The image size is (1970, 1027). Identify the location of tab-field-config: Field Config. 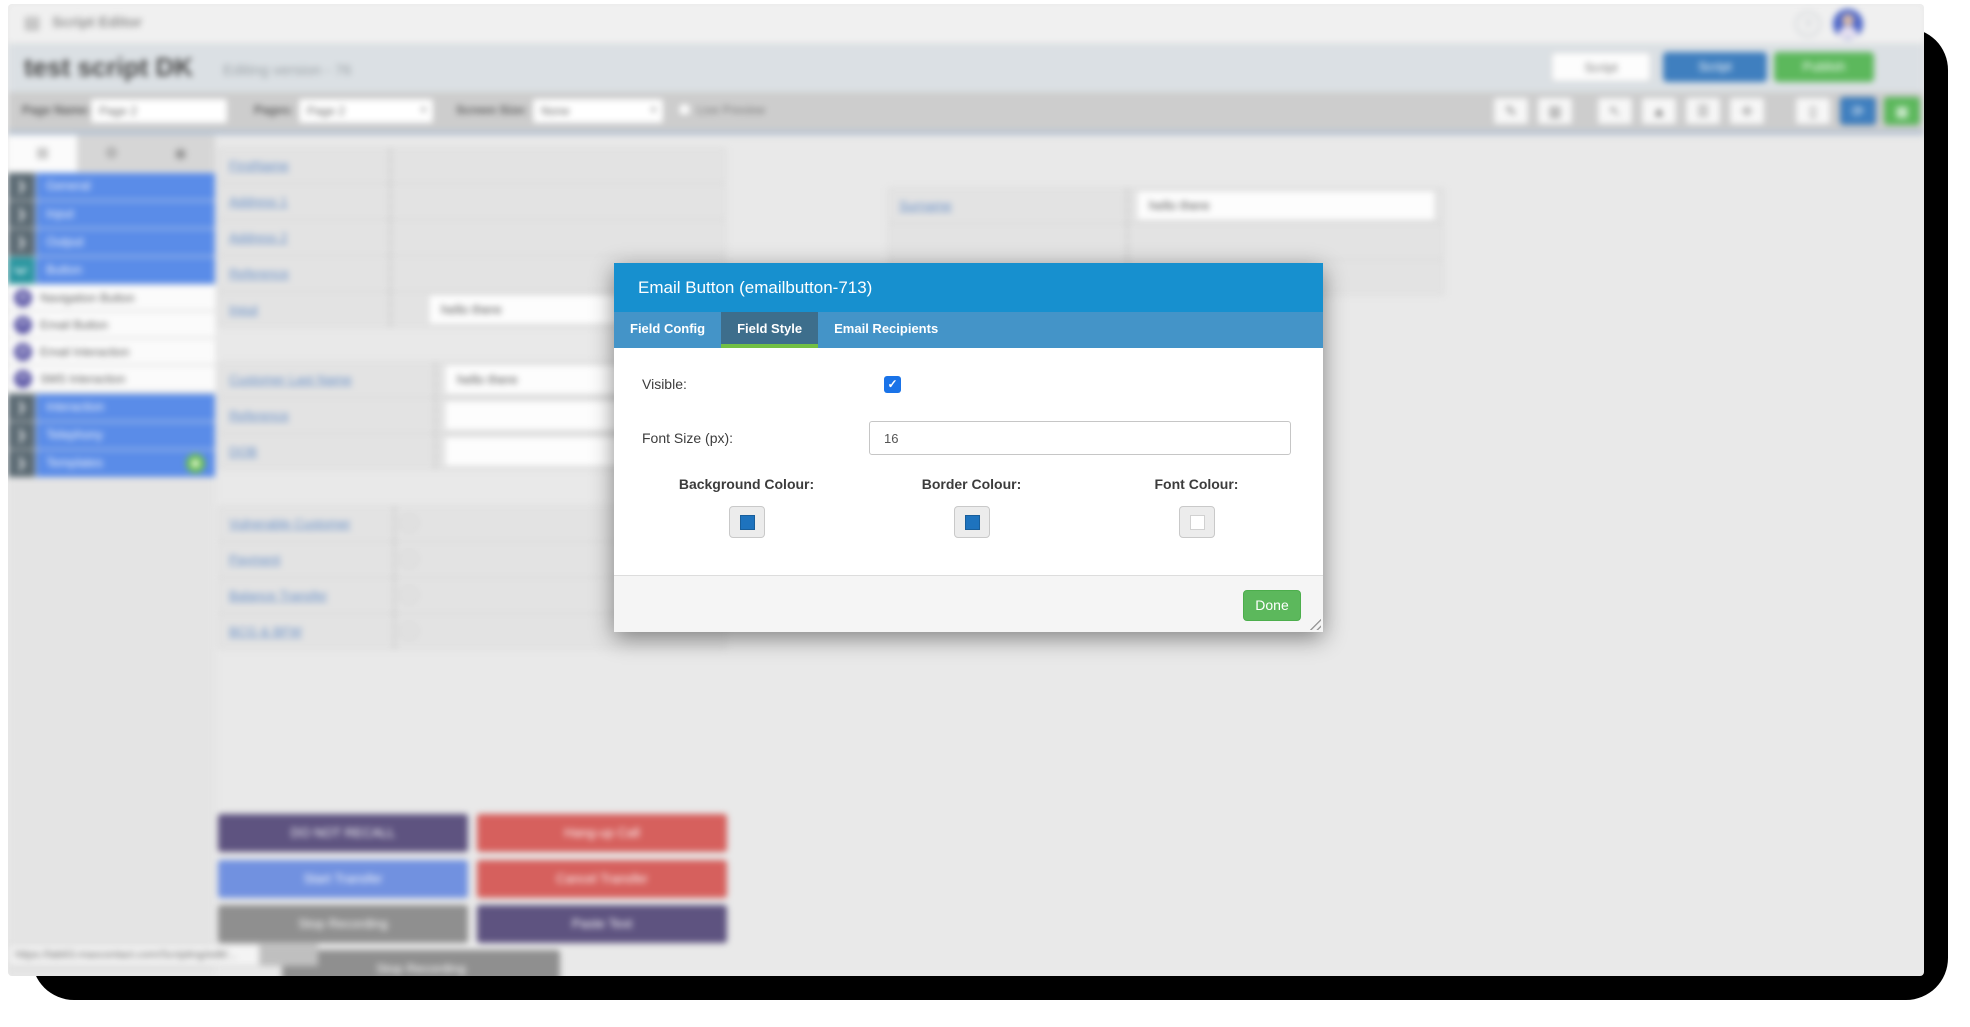
(668, 328).